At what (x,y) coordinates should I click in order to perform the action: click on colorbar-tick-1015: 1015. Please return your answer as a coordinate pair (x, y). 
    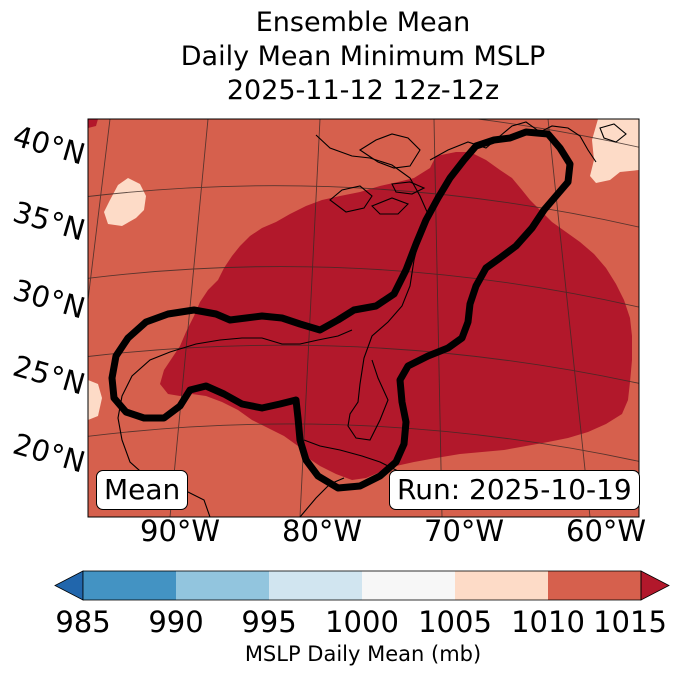
    Looking at the image, I should click on (630, 622).